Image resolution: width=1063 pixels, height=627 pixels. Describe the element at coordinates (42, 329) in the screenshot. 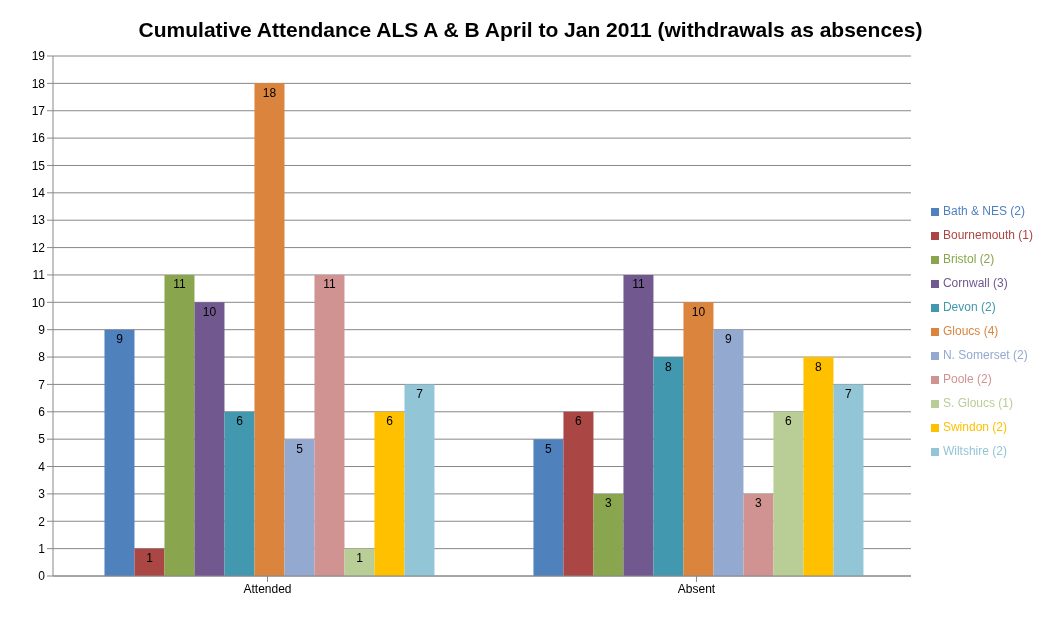

I see `y-tick-label: 9` at that location.